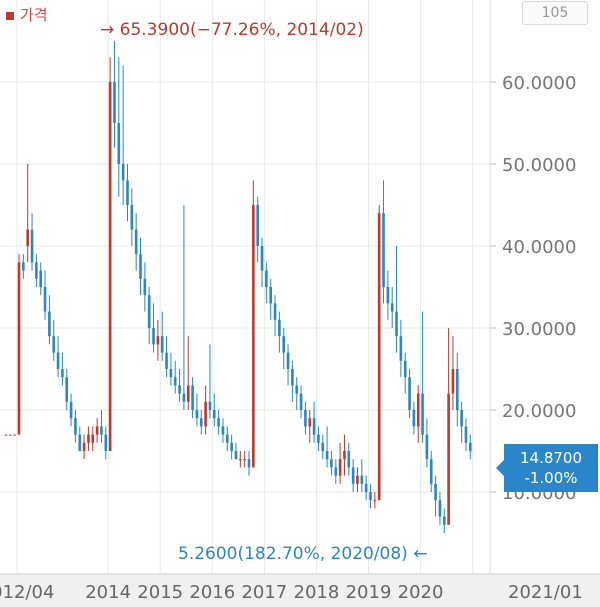 The width and height of the screenshot is (600, 607). I want to click on legend-swatch, so click(10, 15).